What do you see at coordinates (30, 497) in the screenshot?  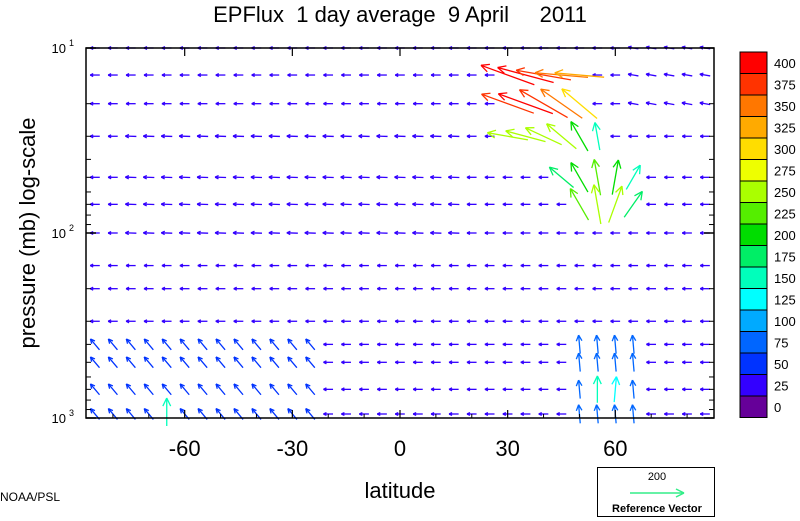 I see `credit-text: NOAA/PSL` at bounding box center [30, 497].